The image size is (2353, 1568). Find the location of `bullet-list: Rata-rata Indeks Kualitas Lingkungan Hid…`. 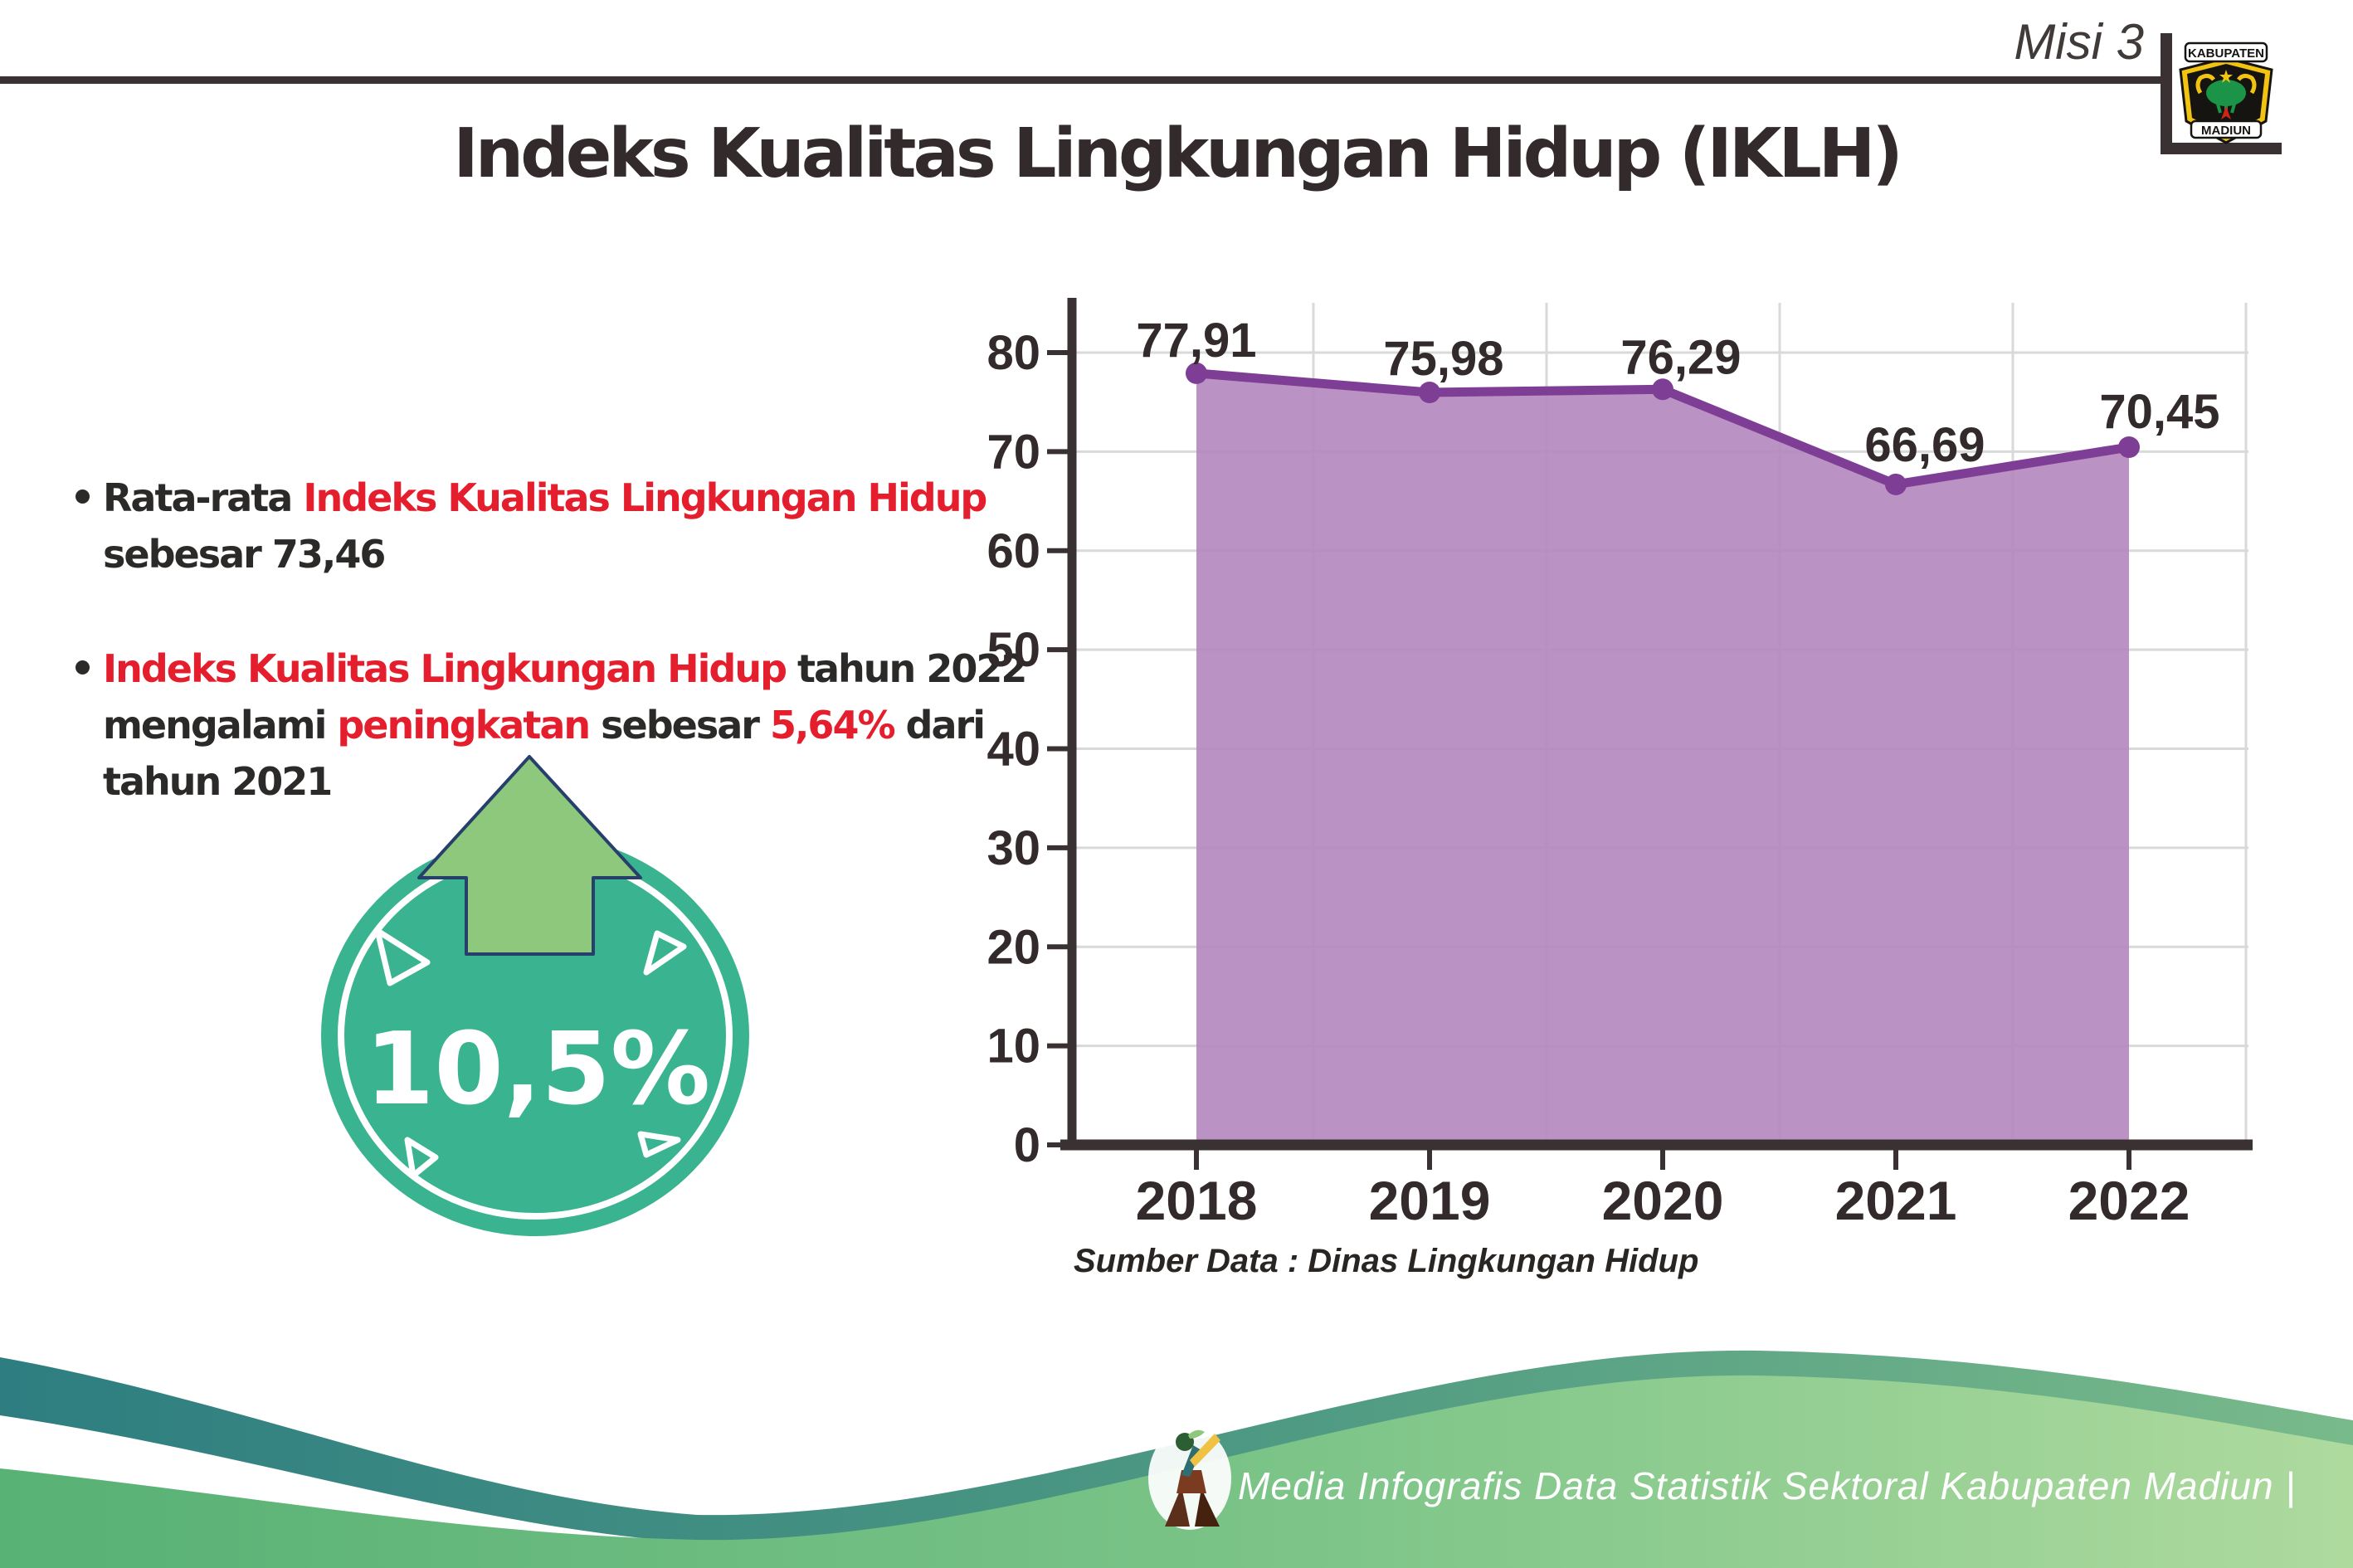

bullet-list: Rata-rata Indeks Kualitas Lingkungan Hid… is located at coordinates (566, 669).